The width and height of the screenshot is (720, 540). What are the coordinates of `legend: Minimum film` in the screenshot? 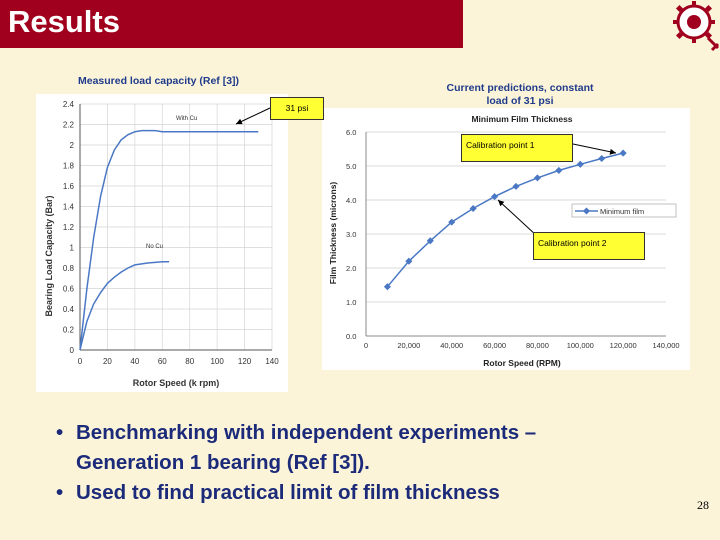 It's located at (624, 210).